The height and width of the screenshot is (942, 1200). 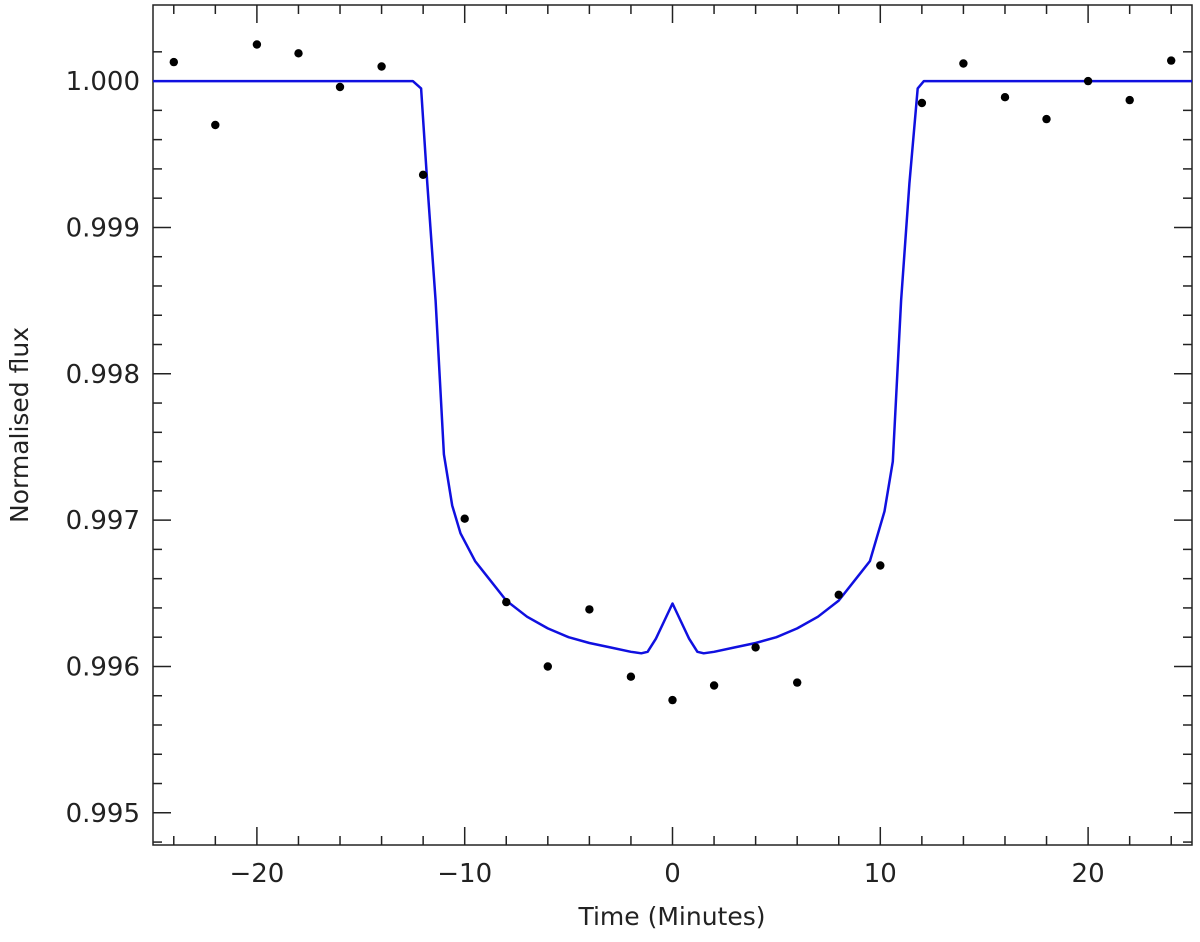 I want to click on y-tick-label: 0.995, so click(x=103, y=814).